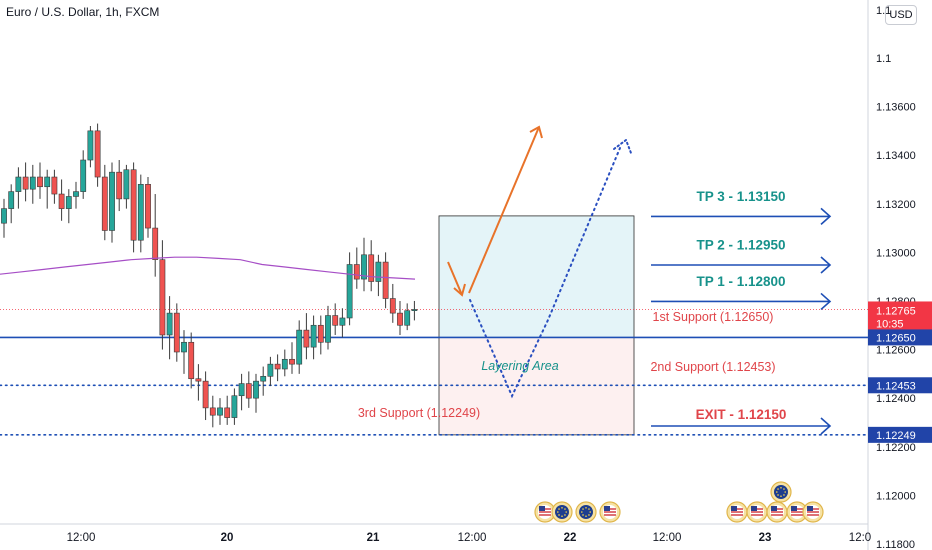 This screenshot has width=932, height=550. I want to click on eu-flag-icon, so click(562, 512).